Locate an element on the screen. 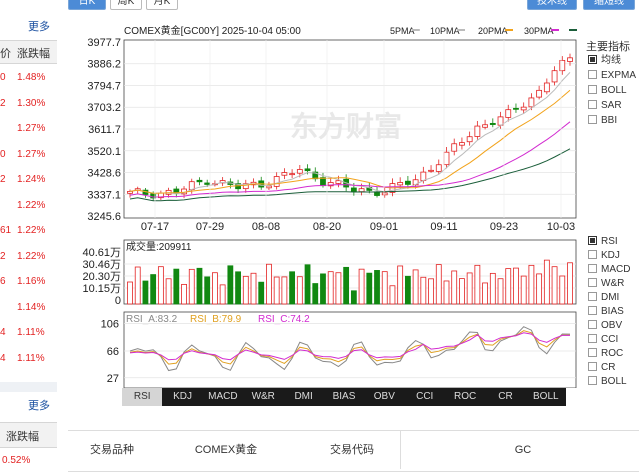 This screenshot has width=639, height=472. main-indicator-expma: EXPMA is located at coordinates (612, 75).